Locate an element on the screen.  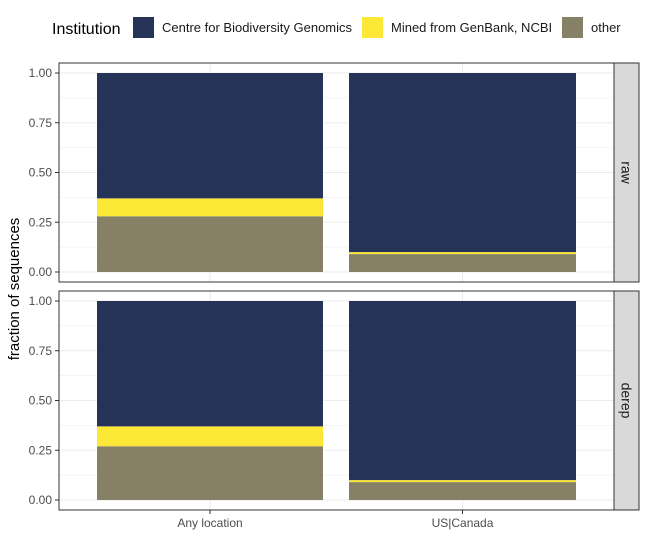
legend-label-mined-from-genbank-ncbi: Mined from GenBank, NCBI is located at coordinates (471, 27).